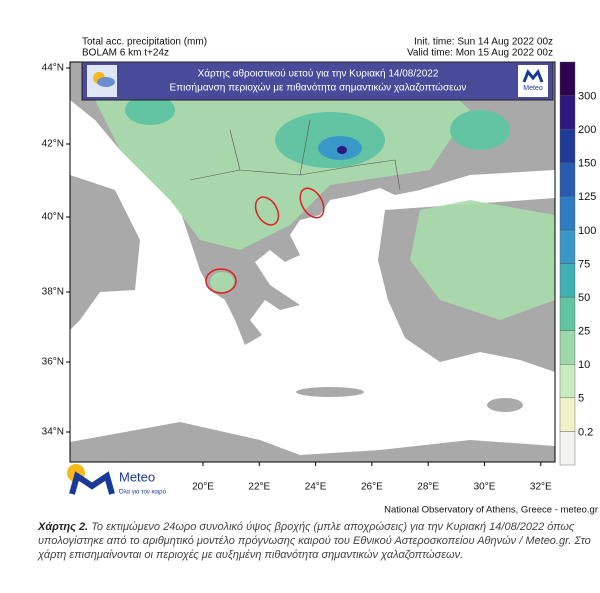  What do you see at coordinates (203, 487) in the screenshot?
I see `lon-label: 20°E` at bounding box center [203, 487].